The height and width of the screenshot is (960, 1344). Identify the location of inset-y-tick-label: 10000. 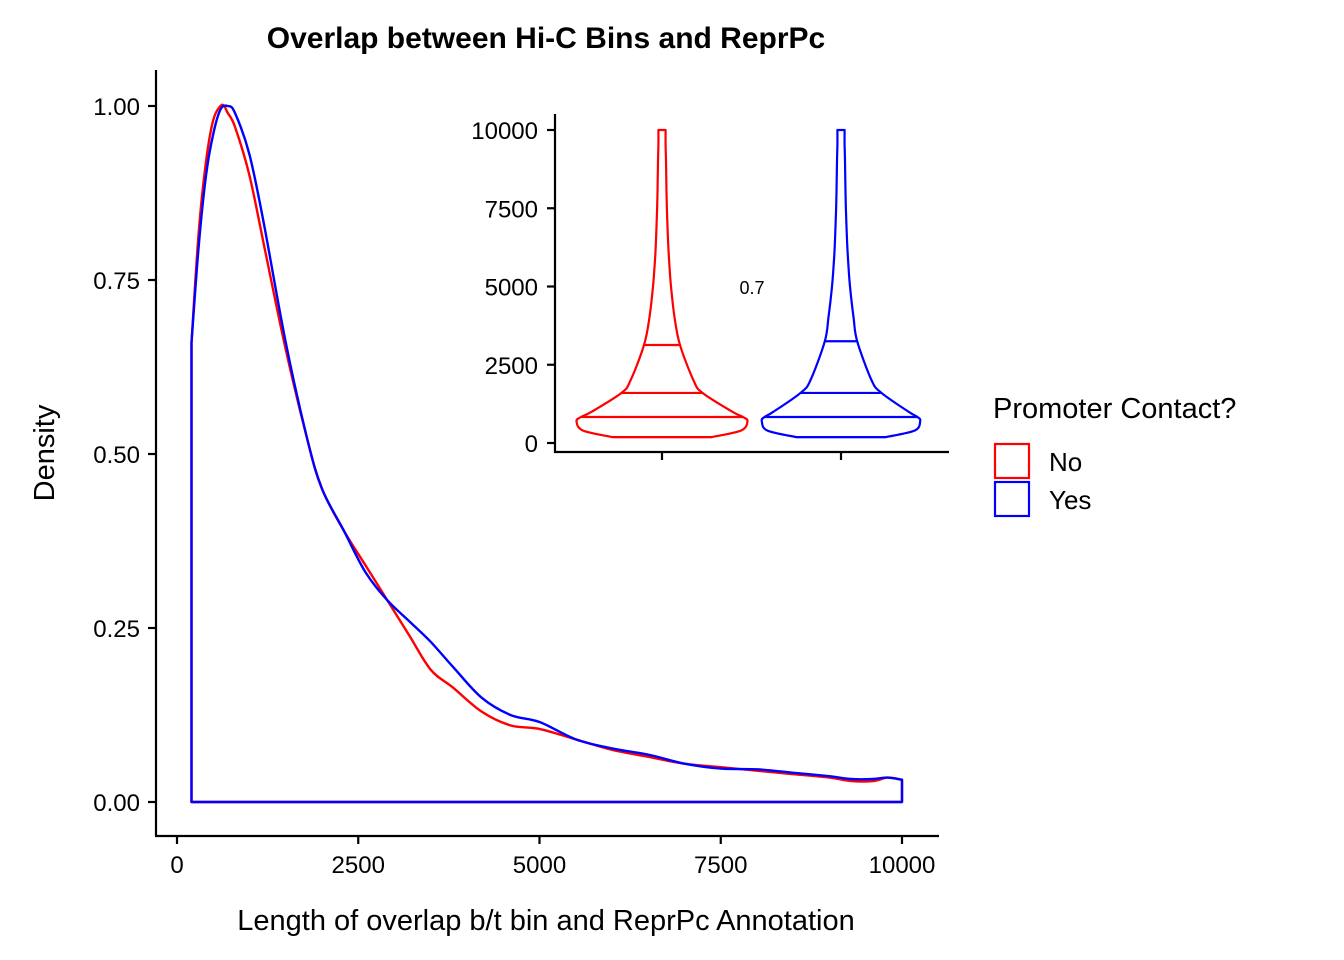
(504, 131).